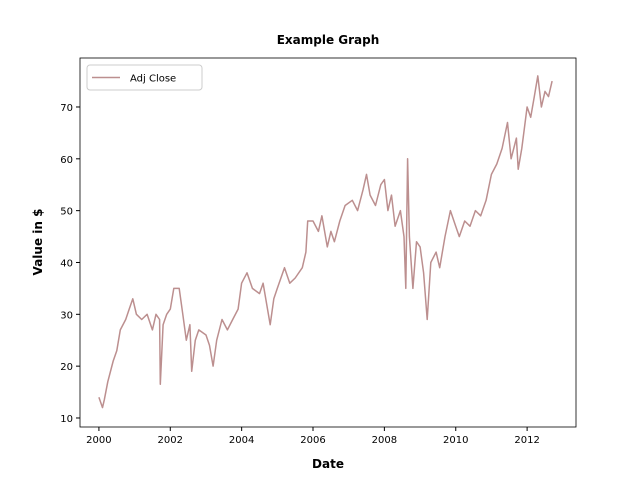  I want to click on x-tick-label: 2002, so click(170, 440).